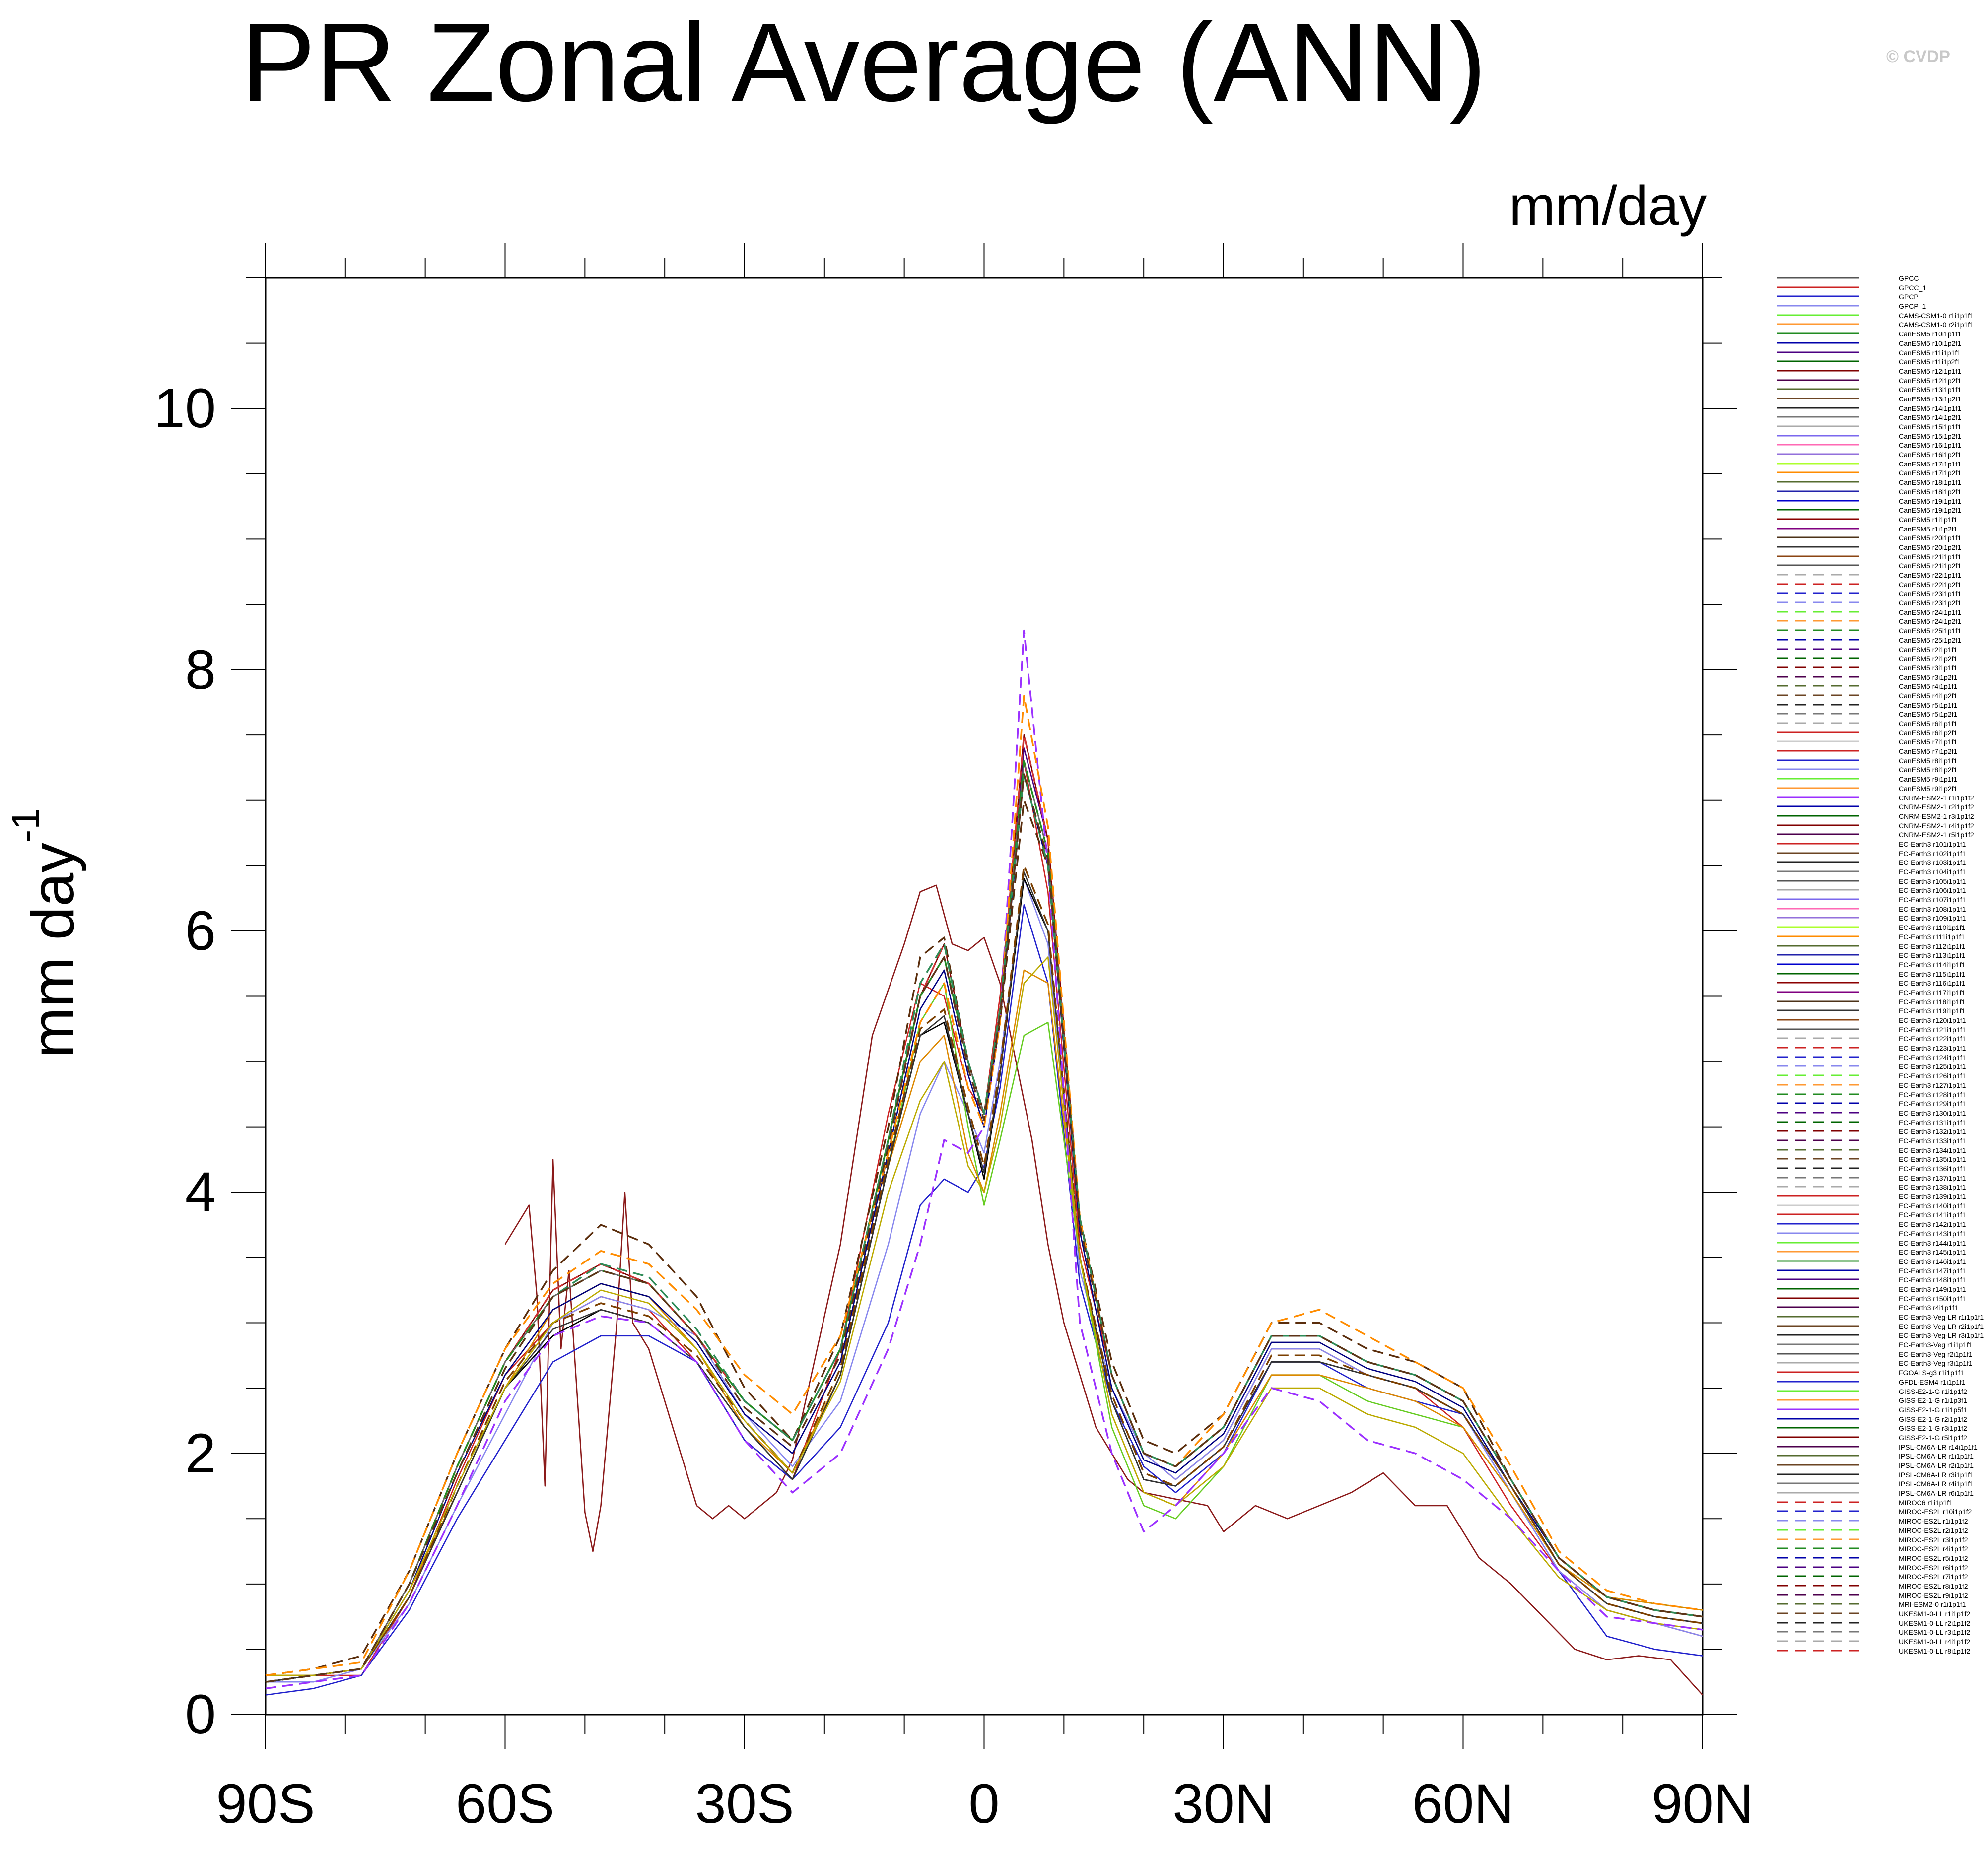 This screenshot has height=1858, width=1988. What do you see at coordinates (1931, 455) in the screenshot?
I see `legend-label: CanESM5 r16i1p2f1` at bounding box center [1931, 455].